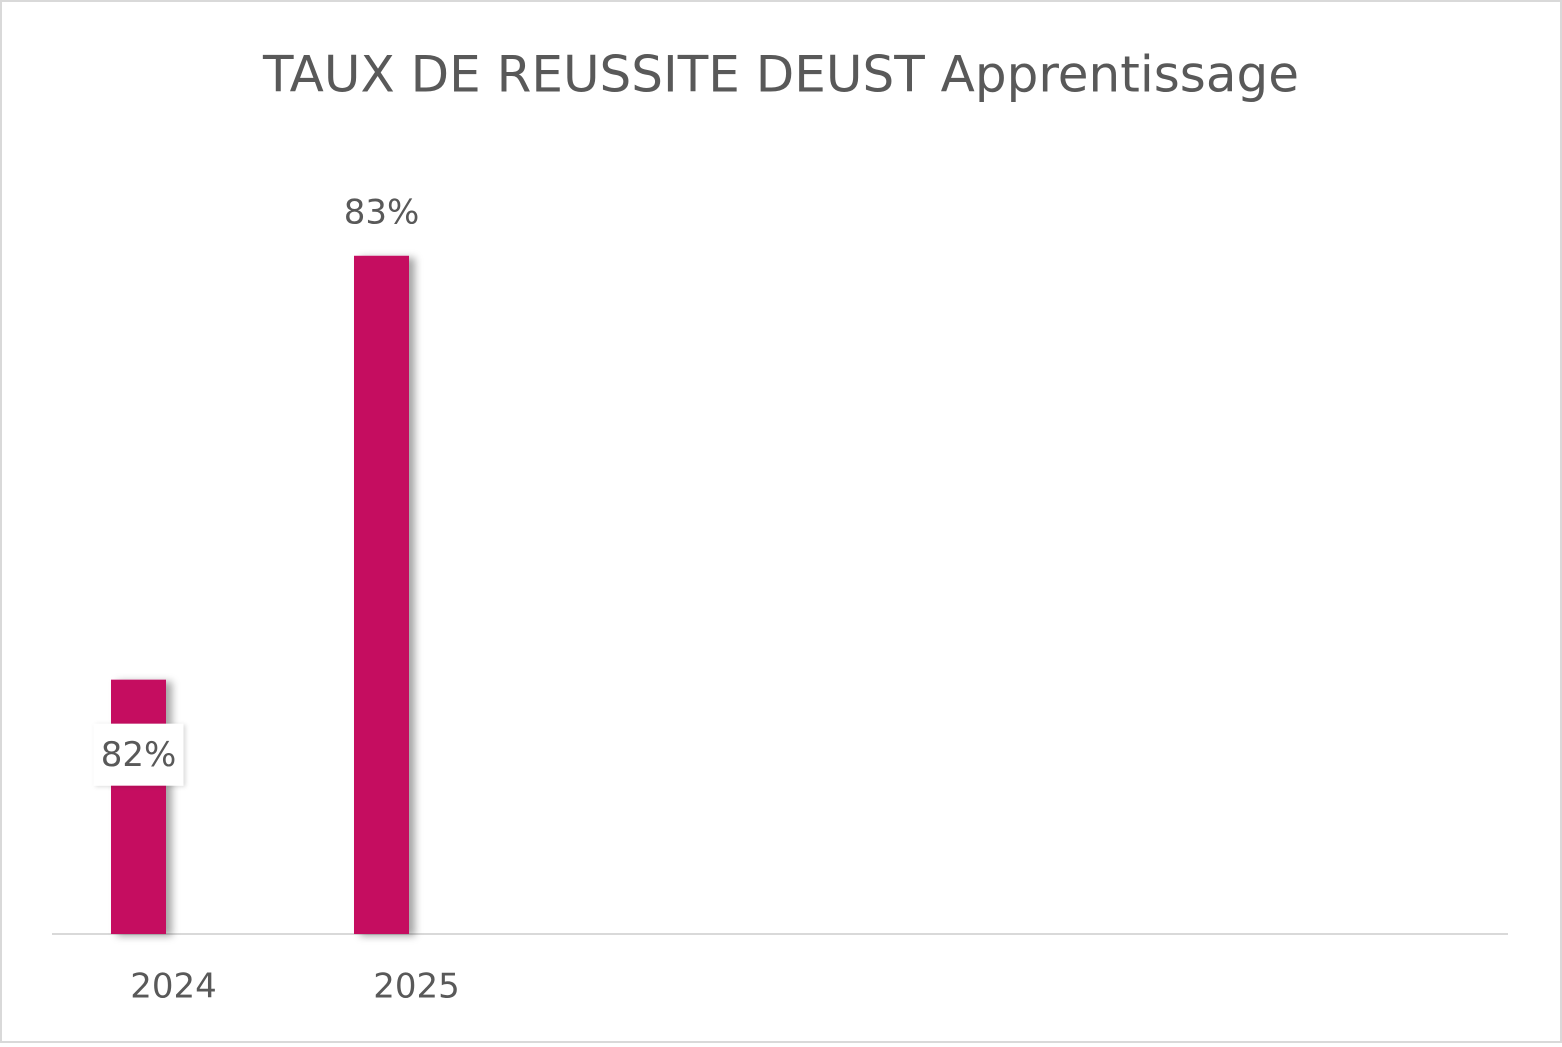 This screenshot has width=1562, height=1047. What do you see at coordinates (382, 212) in the screenshot?
I see `value-label: 83%` at bounding box center [382, 212].